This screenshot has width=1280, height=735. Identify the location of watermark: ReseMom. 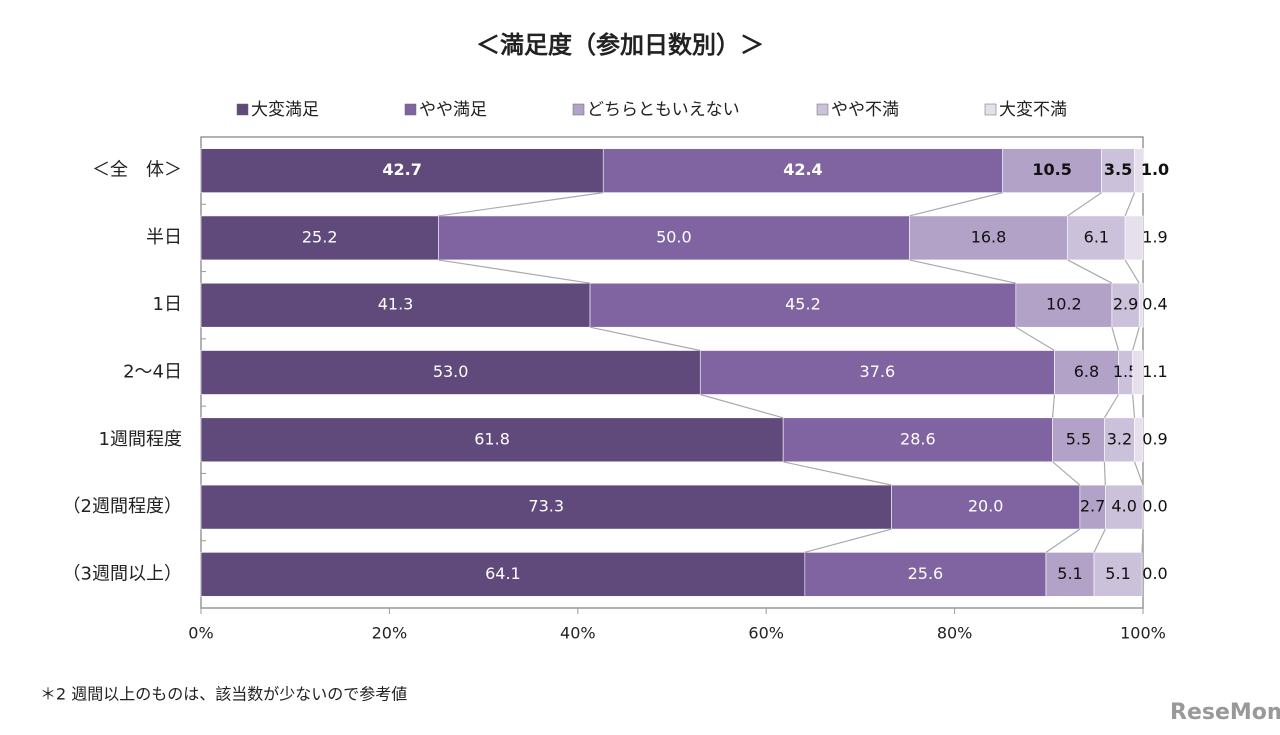
(1225, 712).